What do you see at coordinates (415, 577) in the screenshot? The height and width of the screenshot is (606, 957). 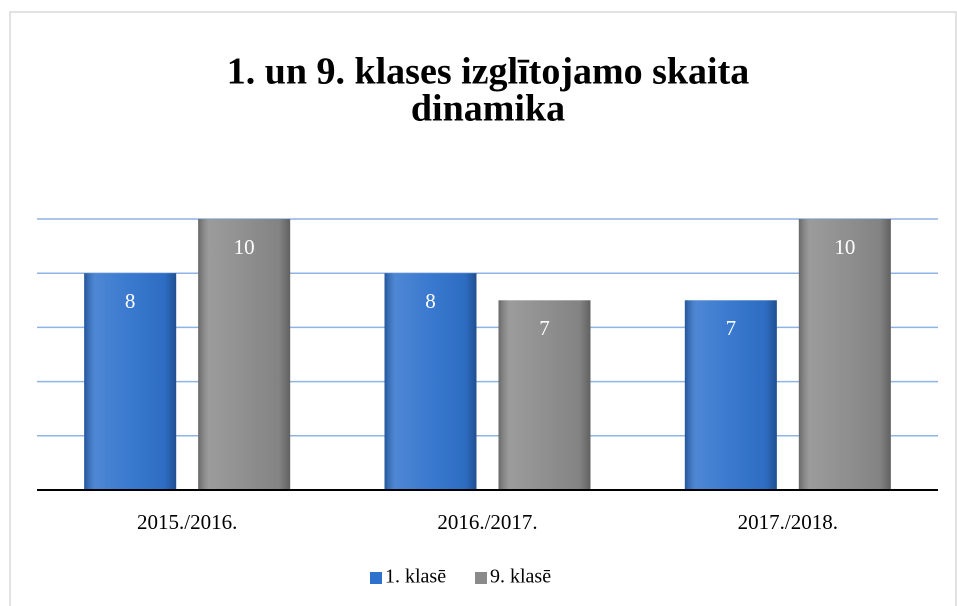 I see `legend-label: 1. klasē` at bounding box center [415, 577].